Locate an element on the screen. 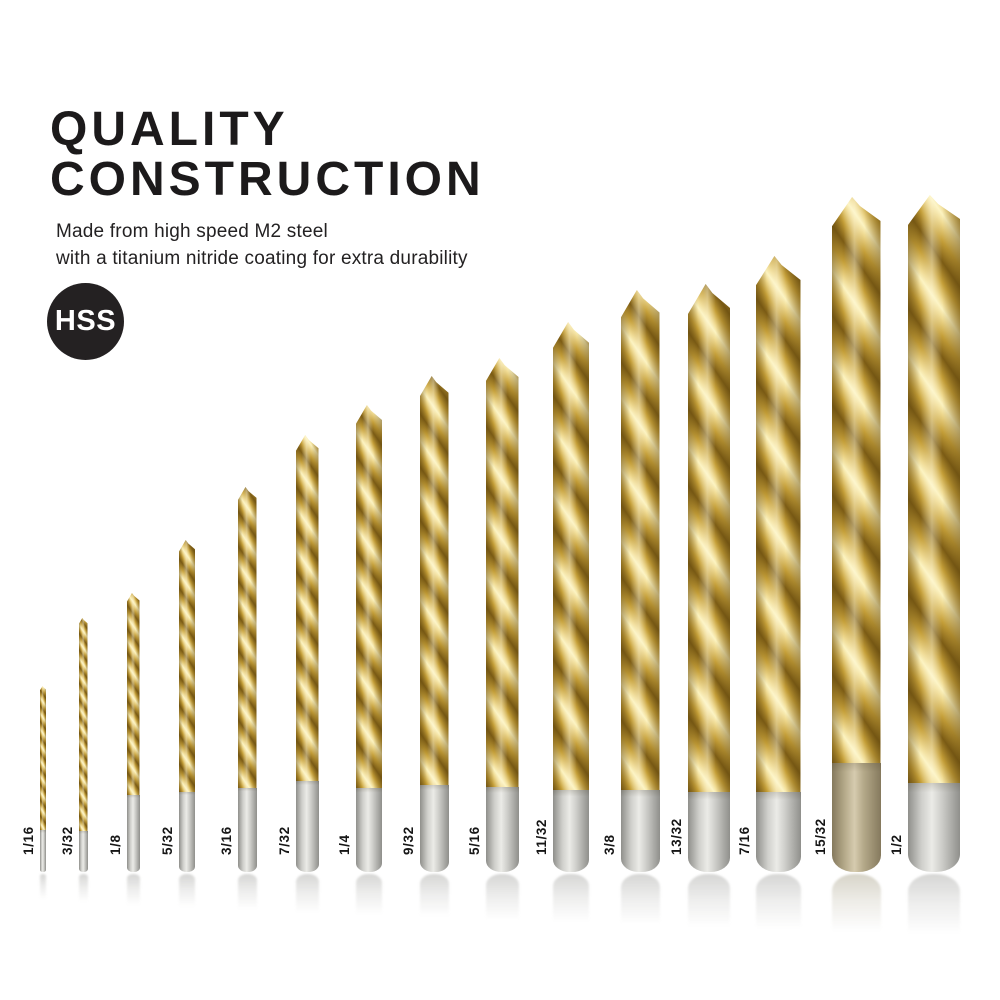 The width and height of the screenshot is (1000, 1000). bit-size-label: 9/32 is located at coordinates (408, 840).